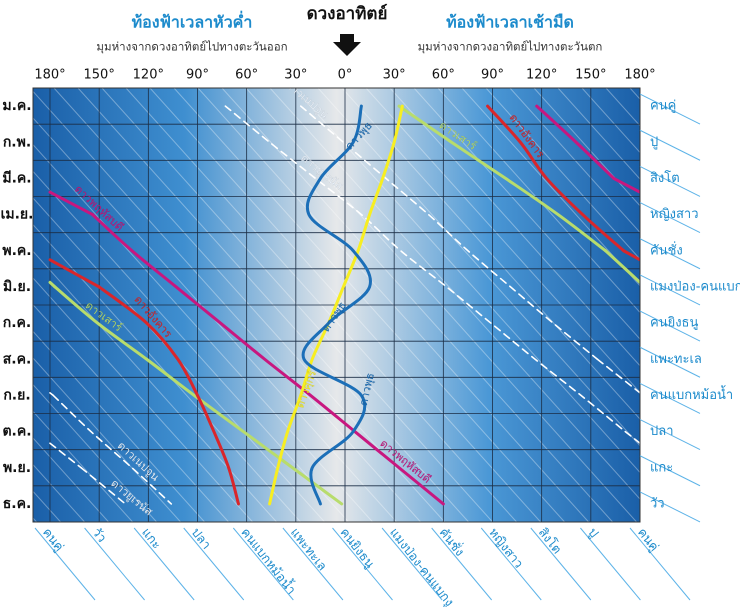 The width and height of the screenshot is (740, 607). I want to click on right-subheading: มุมห่างจากดวงอาทิตย์ไปทางตะวันตก, so click(510, 47).